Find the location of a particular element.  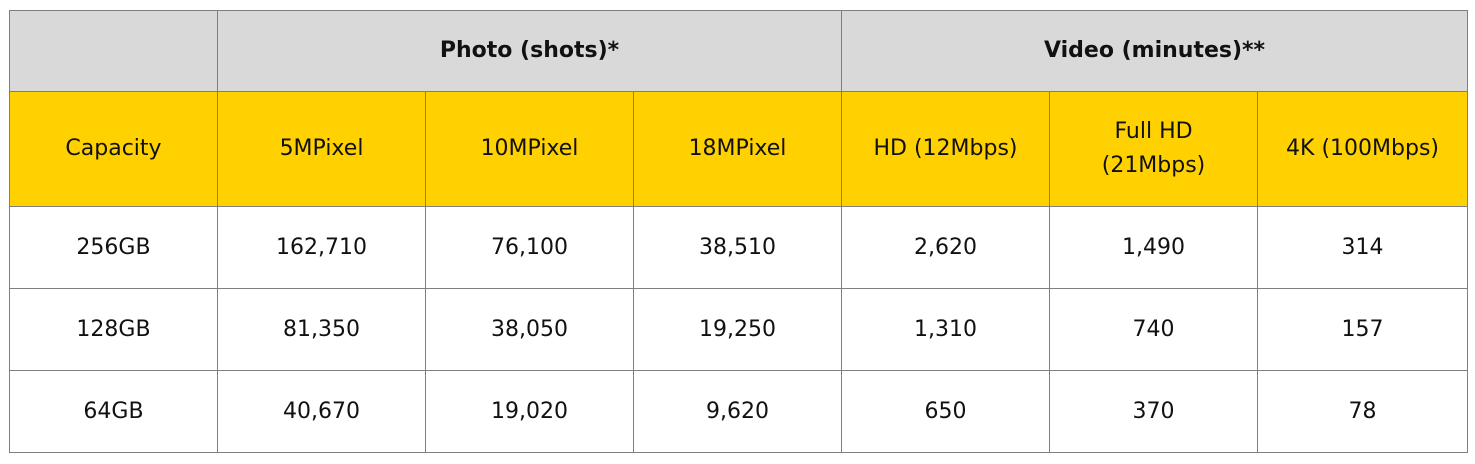

table-cell: 2,620 is located at coordinates (946, 247).